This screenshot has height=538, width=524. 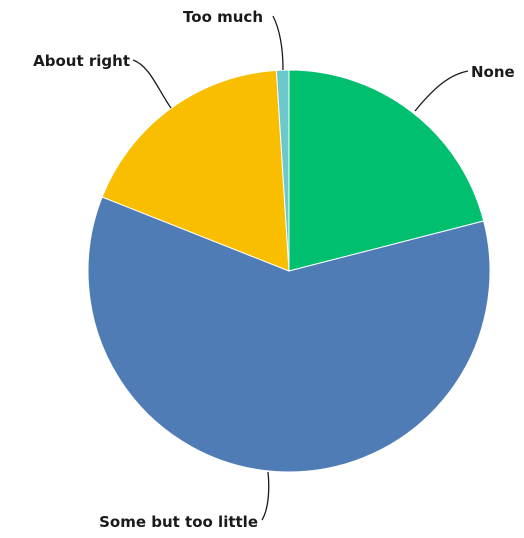 What do you see at coordinates (386, 170) in the screenshot?
I see `pie-slice-none` at bounding box center [386, 170].